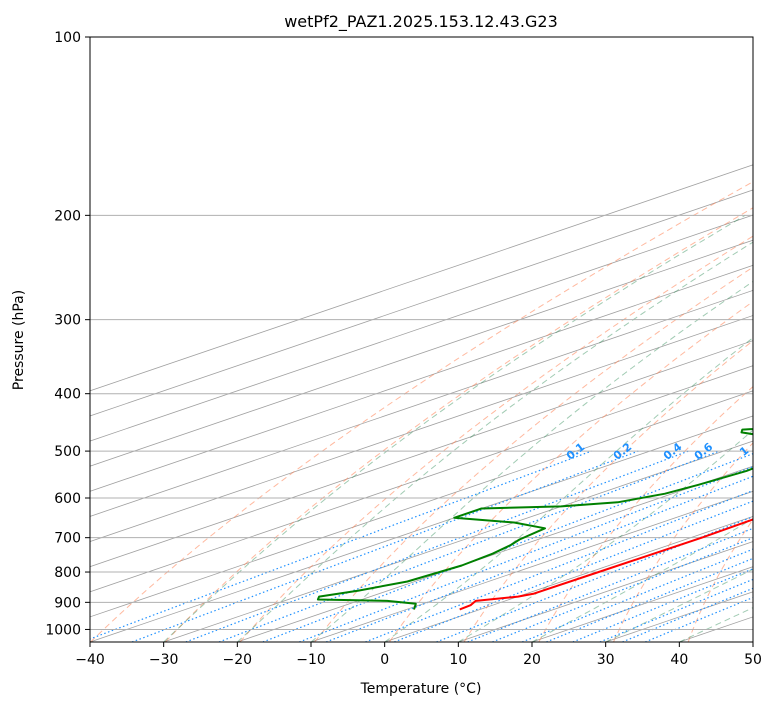 The height and width of the screenshot is (708, 775). What do you see at coordinates (458, 660) in the screenshot?
I see `x-tick-label: 10` at bounding box center [458, 660].